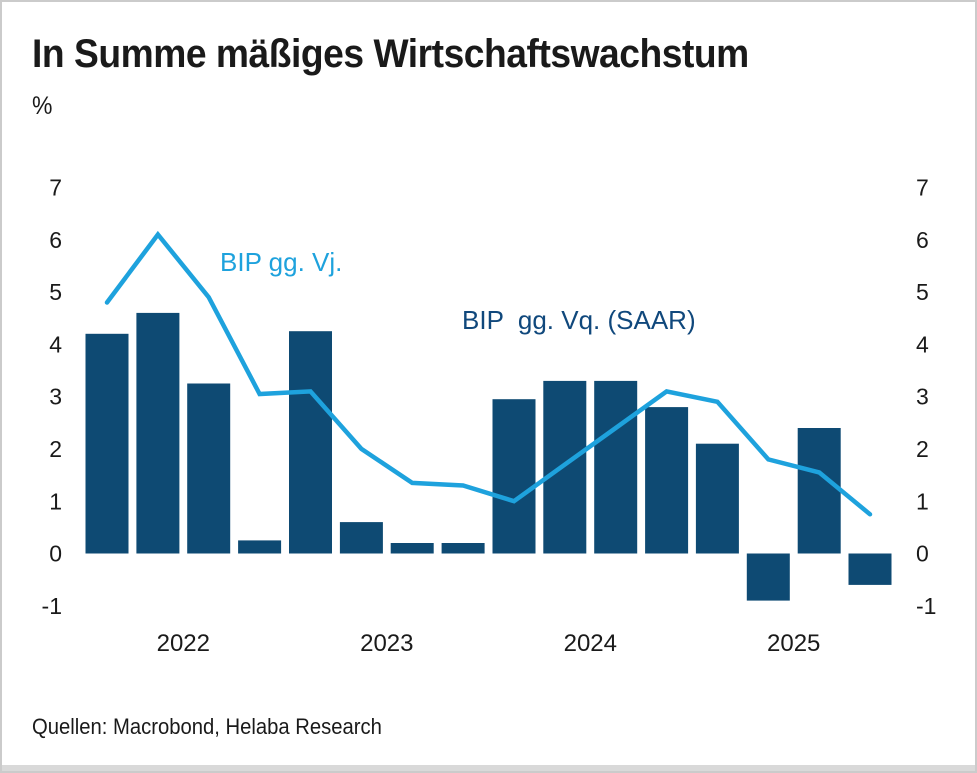 This screenshot has height=773, width=977. Describe the element at coordinates (463, 548) in the screenshot. I see `bar-q4-2023` at that location.